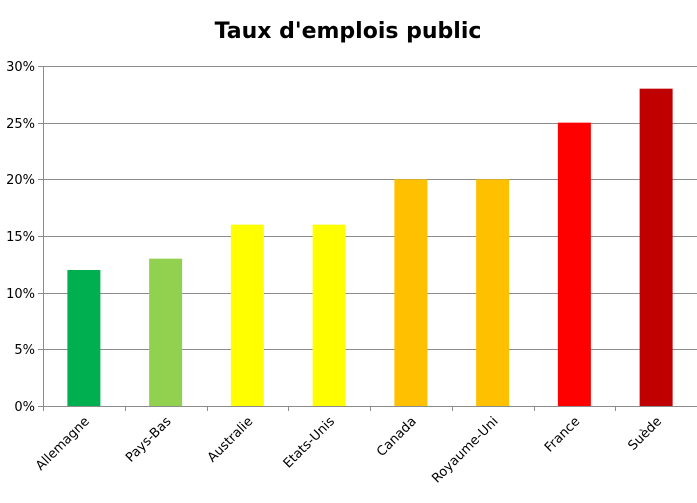 The width and height of the screenshot is (697, 503). I want to click on x-tick-label: Canada, so click(397, 437).